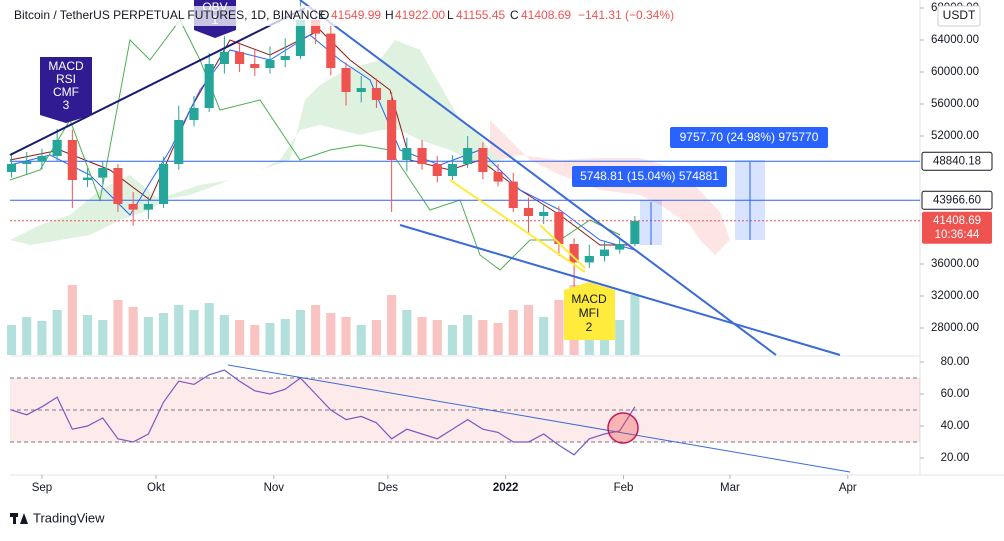 This screenshot has width=1004, height=541. Describe the element at coordinates (957, 235) in the screenshot. I see `countdown: 10:36:44` at that location.